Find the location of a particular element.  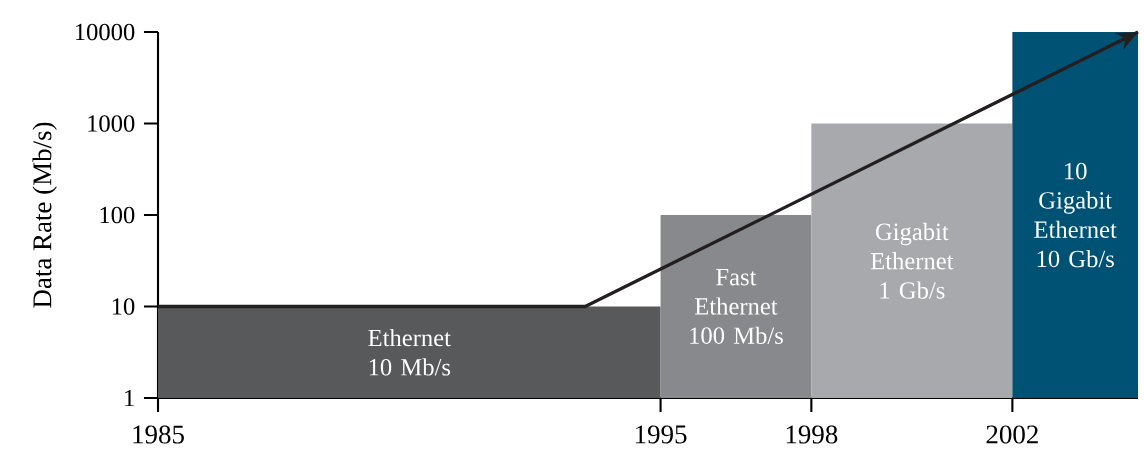

y-tick-label: 1 is located at coordinates (129, 398).